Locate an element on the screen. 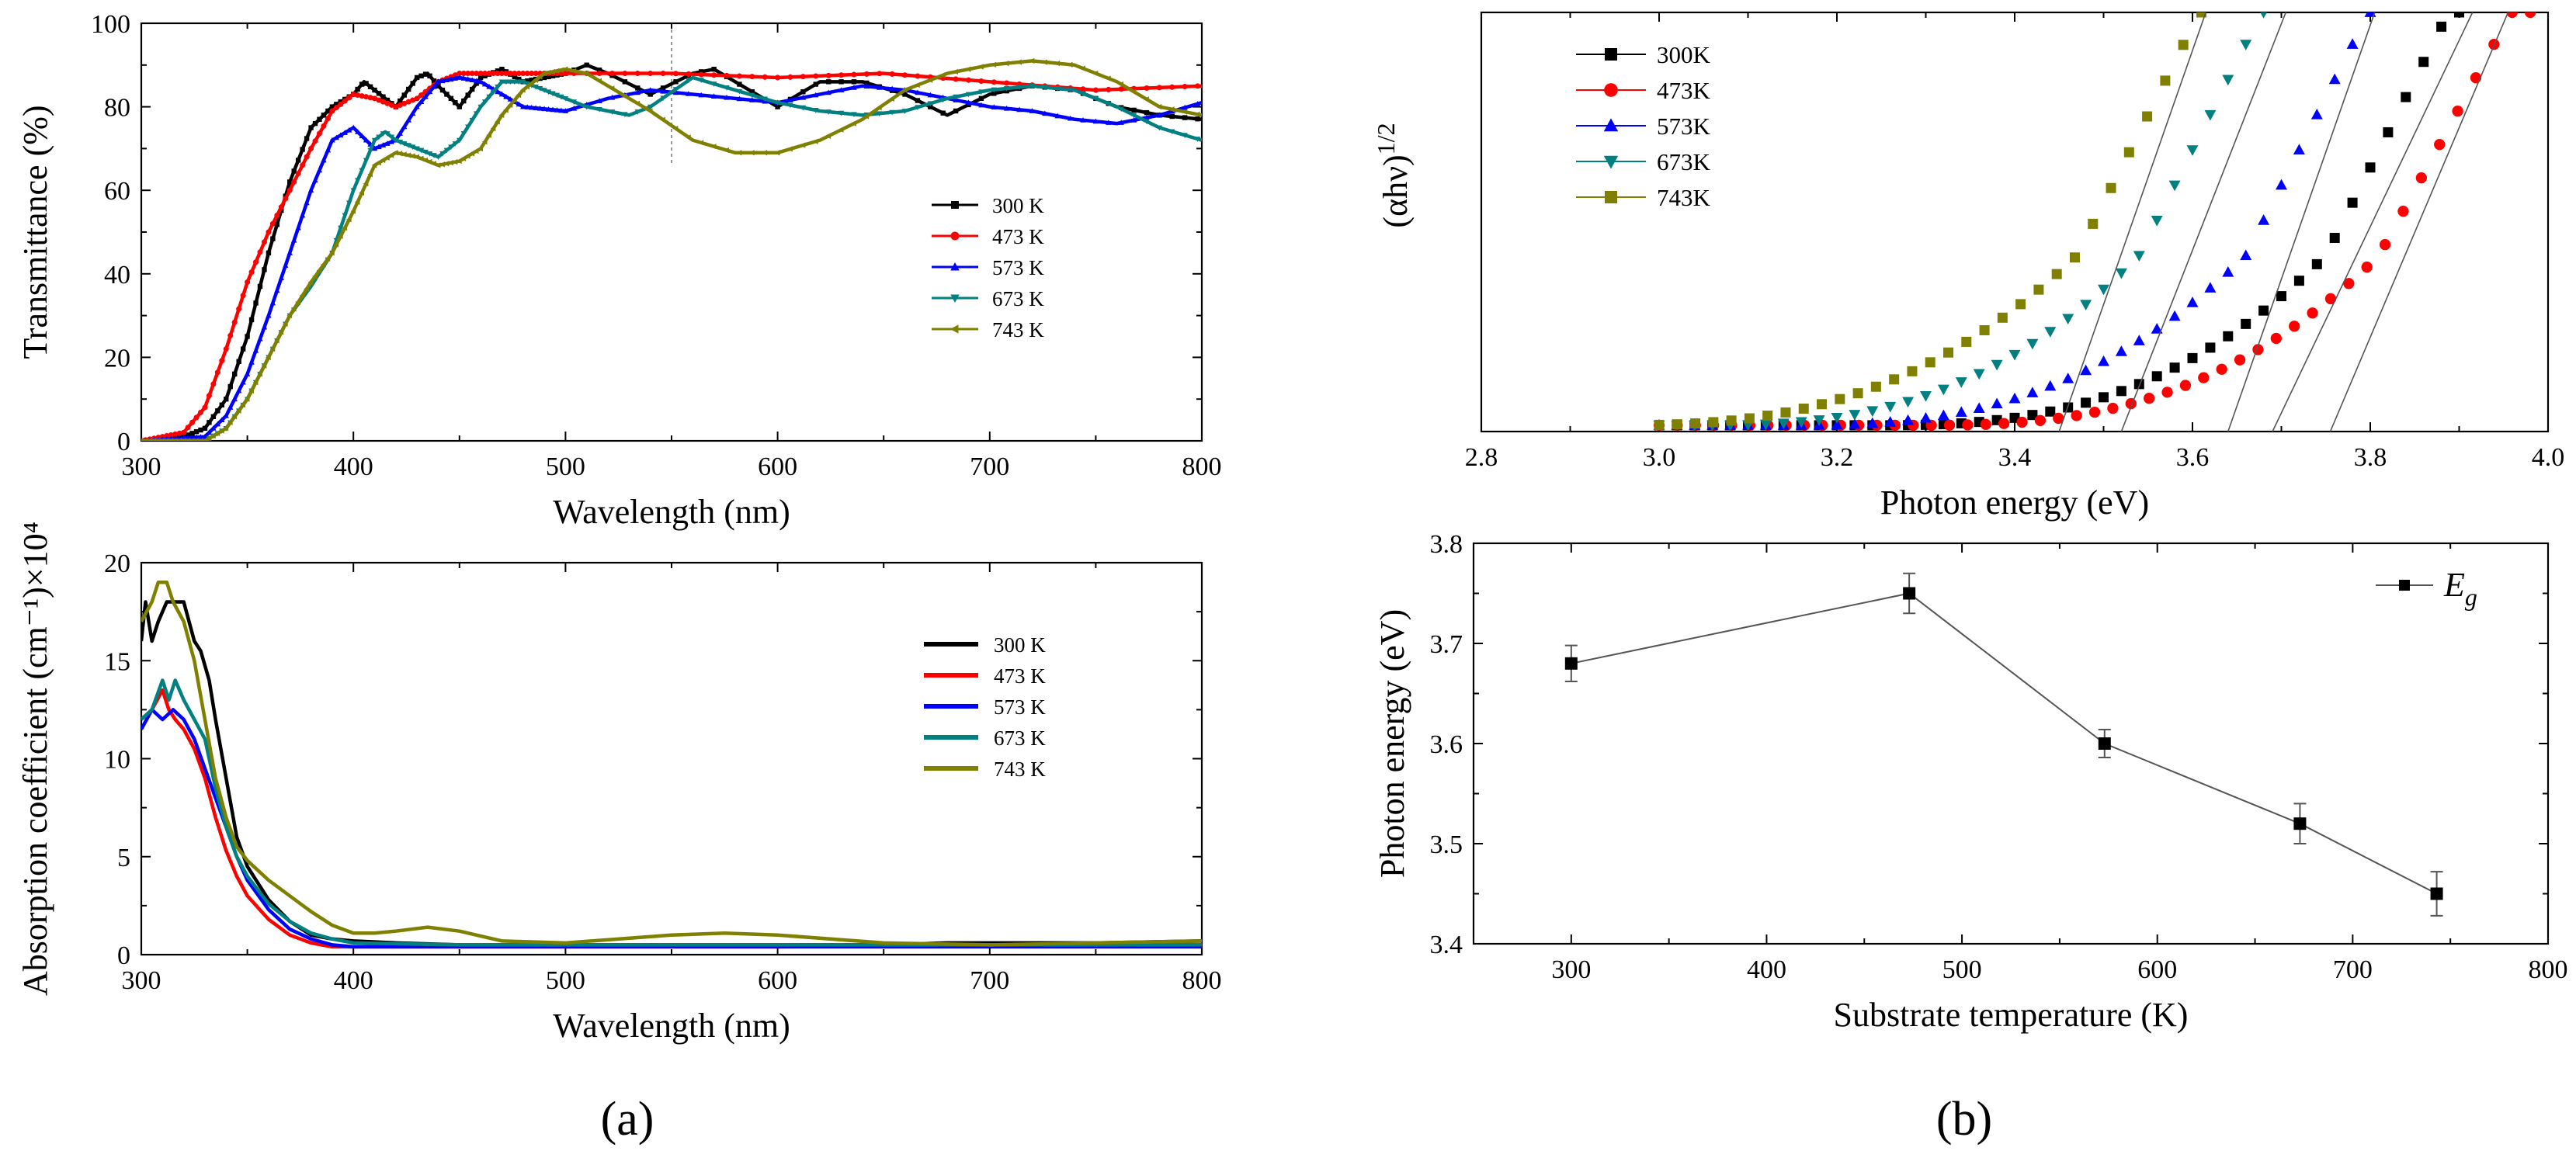 The height and width of the screenshot is (1158, 2576). series-line is located at coordinates (671, 764).